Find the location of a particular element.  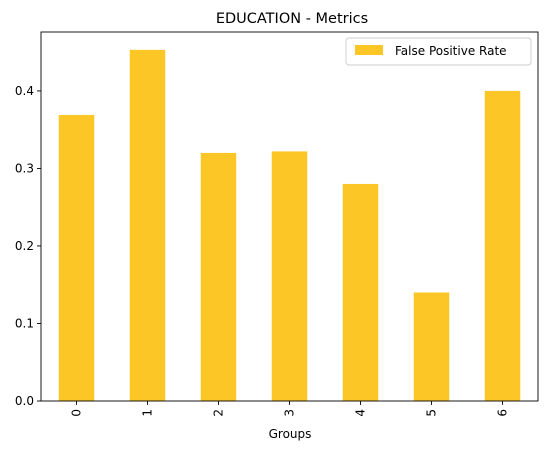

x-tick-label: 6 is located at coordinates (503, 413).